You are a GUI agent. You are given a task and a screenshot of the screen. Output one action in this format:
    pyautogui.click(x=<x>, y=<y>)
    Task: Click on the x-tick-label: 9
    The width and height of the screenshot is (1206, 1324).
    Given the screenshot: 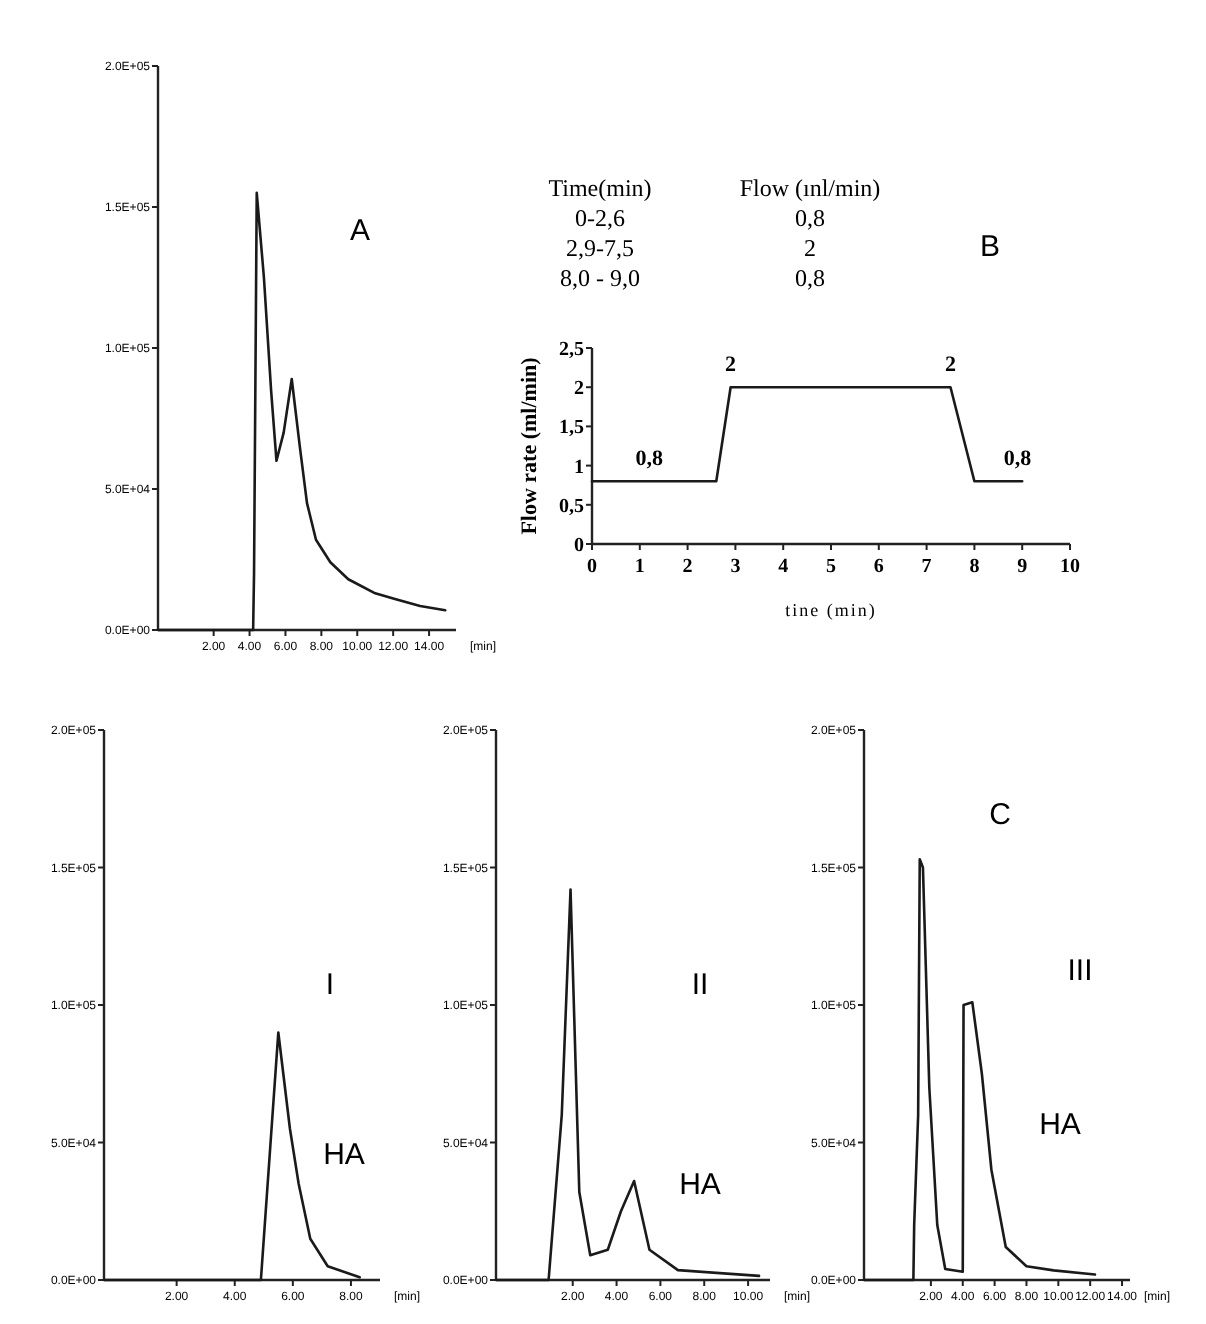 What is the action you would take?
    pyautogui.click(x=1022, y=567)
    